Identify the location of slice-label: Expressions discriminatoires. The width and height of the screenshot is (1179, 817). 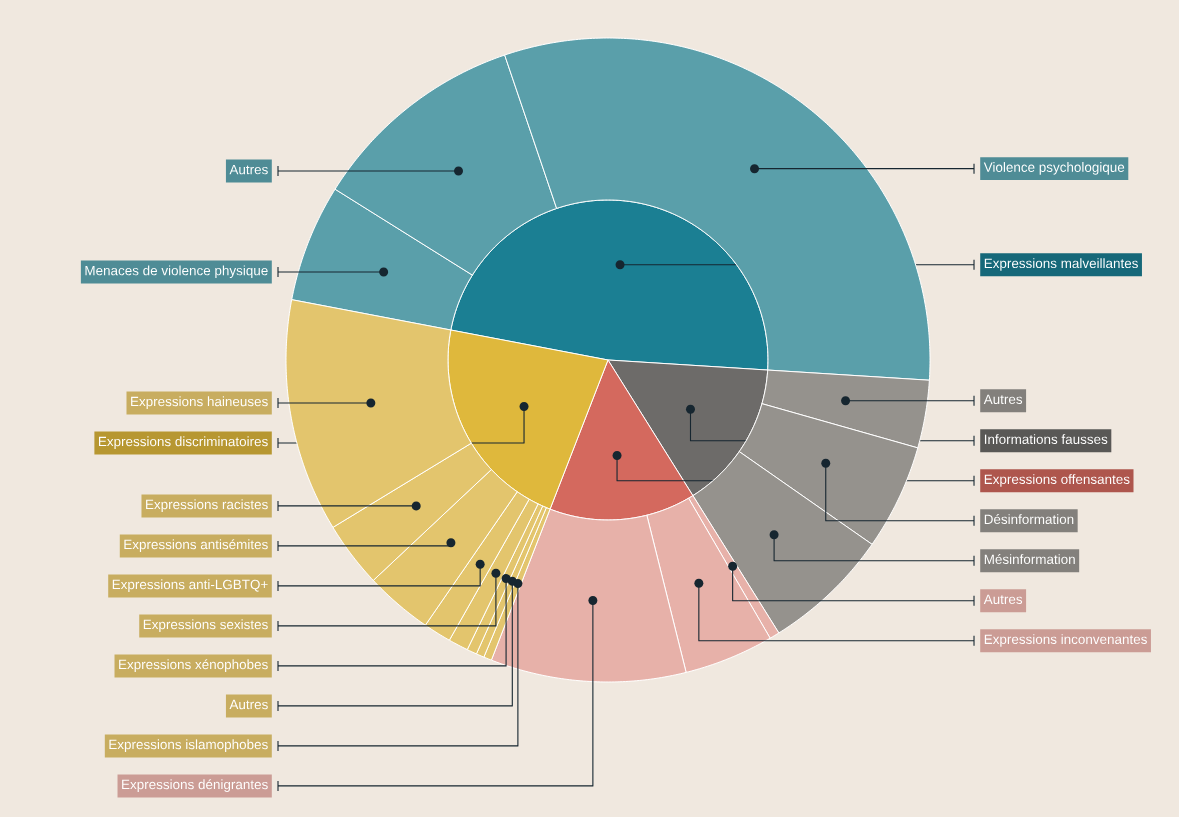
(183, 442).